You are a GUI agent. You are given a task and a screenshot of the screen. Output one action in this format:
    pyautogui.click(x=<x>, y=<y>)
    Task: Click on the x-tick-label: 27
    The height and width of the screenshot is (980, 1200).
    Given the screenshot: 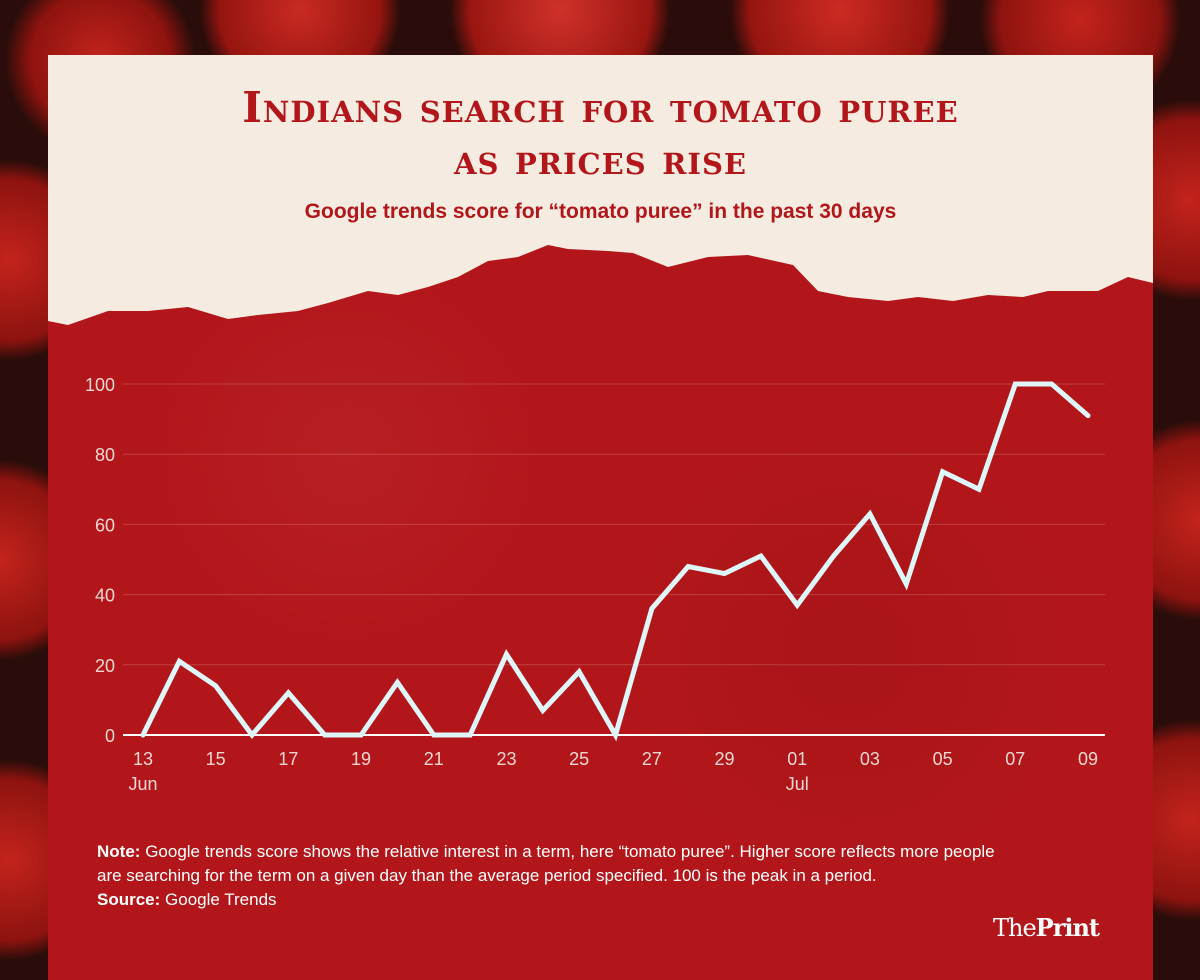 What is the action you would take?
    pyautogui.click(x=652, y=759)
    